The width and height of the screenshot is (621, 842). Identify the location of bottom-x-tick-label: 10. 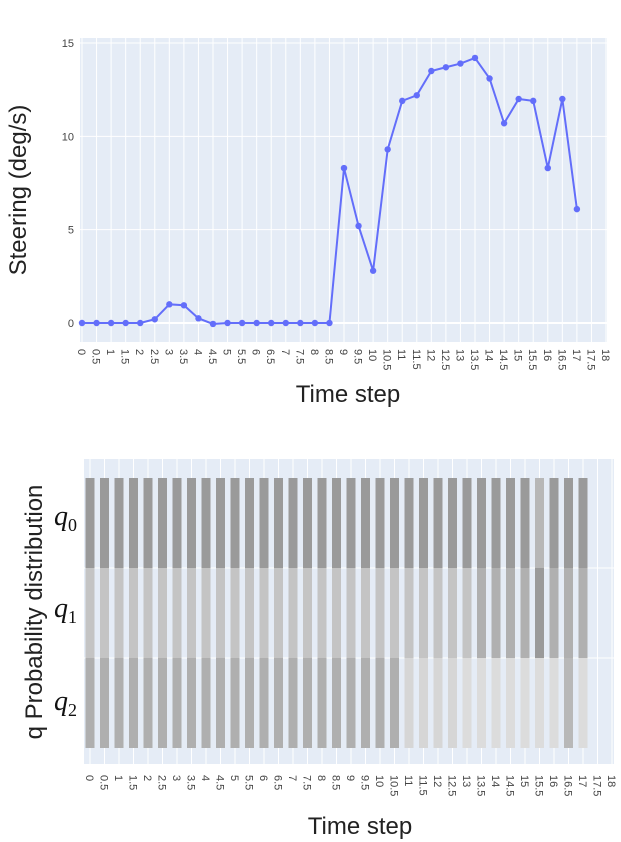
(379, 781).